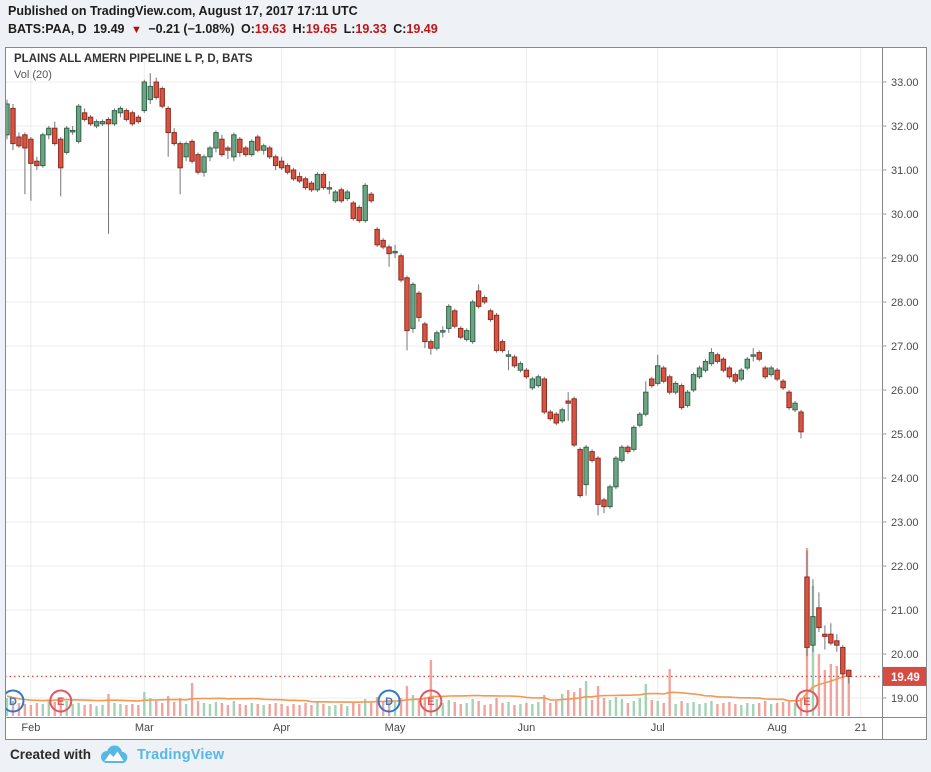 Image resolution: width=931 pixels, height=772 pixels. Describe the element at coordinates (905, 303) in the screenshot. I see `svg-text: 28.00` at that location.